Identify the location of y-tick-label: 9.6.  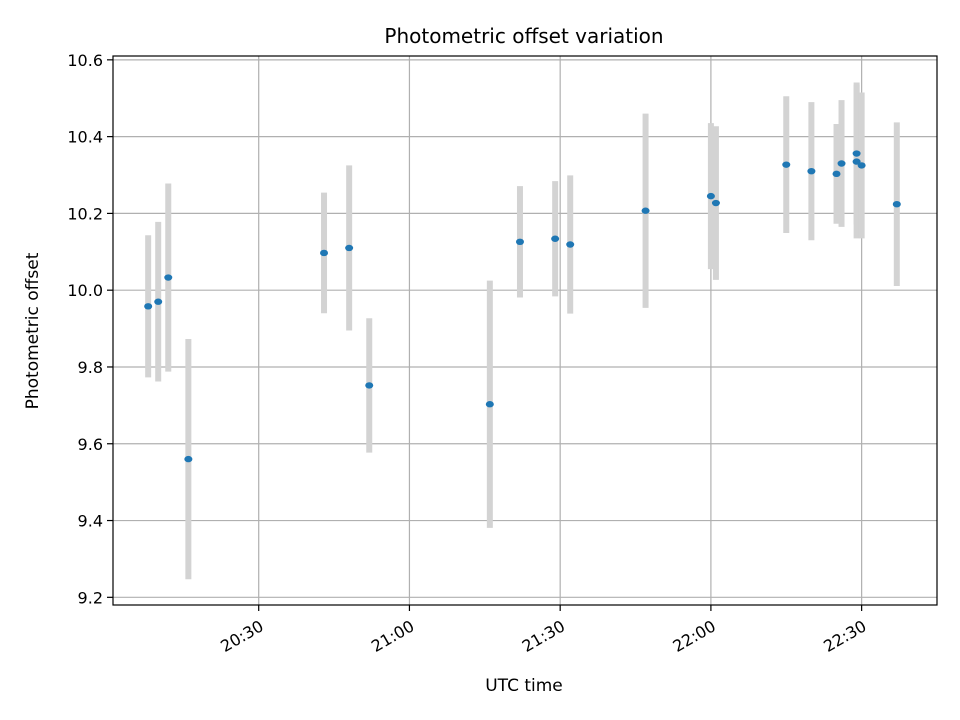
(90, 444).